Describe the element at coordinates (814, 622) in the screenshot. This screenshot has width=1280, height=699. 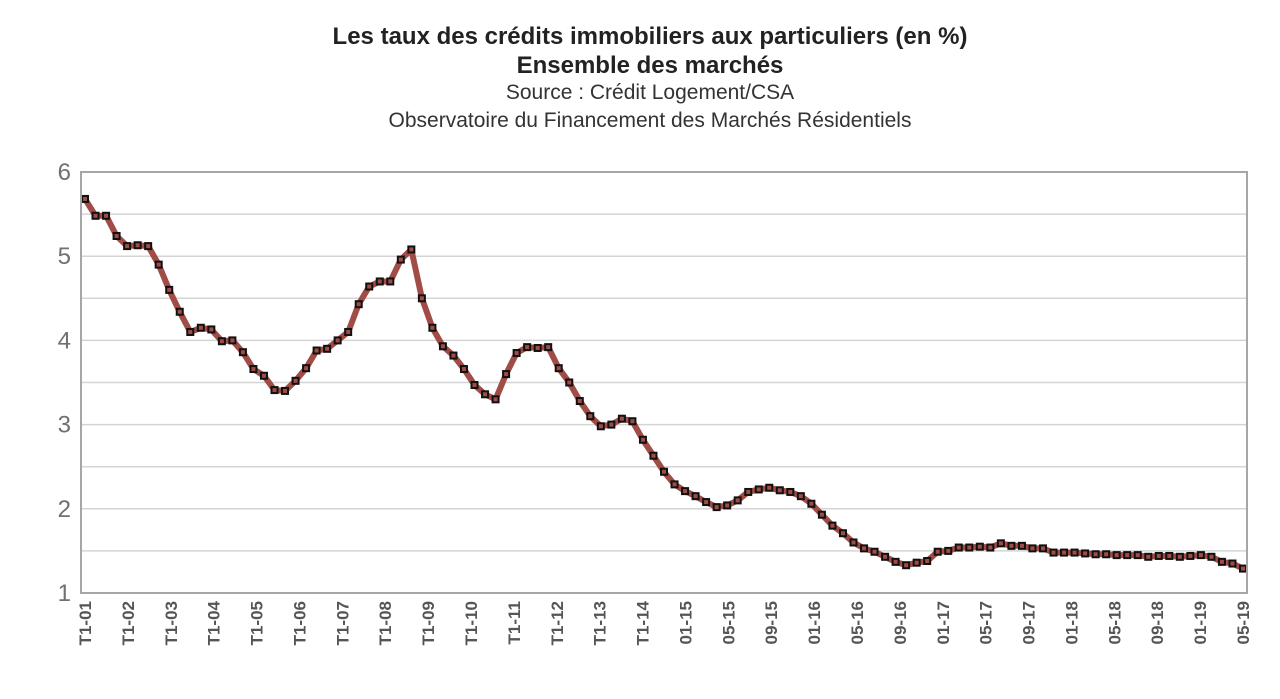
I see `x-tick-label: 01-16` at that location.